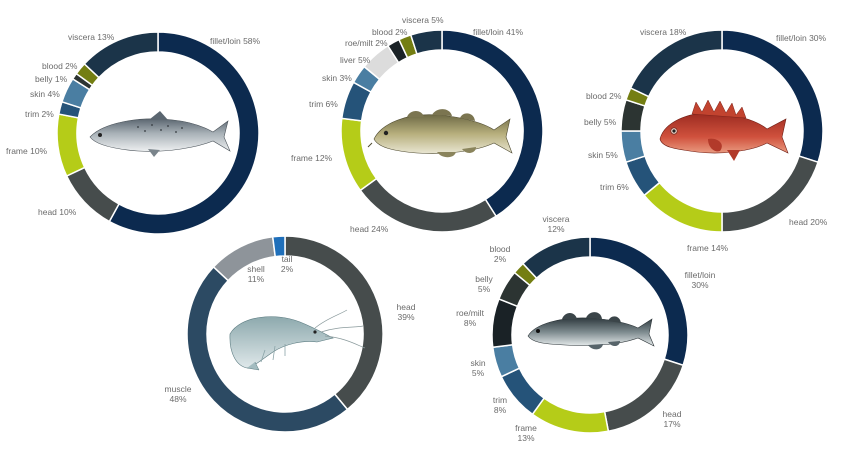  I want to click on cod-icon, so click(440, 133).